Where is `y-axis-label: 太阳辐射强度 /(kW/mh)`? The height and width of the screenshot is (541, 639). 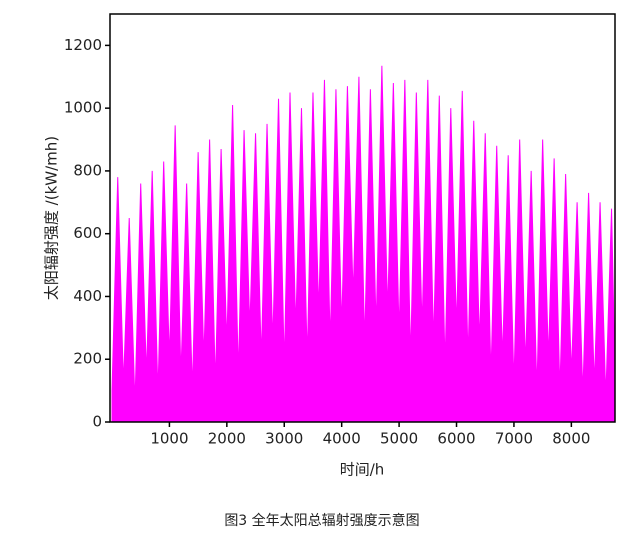
y-axis-label: 太阳辐射强度 /(kW/mh) is located at coordinates (52, 218).